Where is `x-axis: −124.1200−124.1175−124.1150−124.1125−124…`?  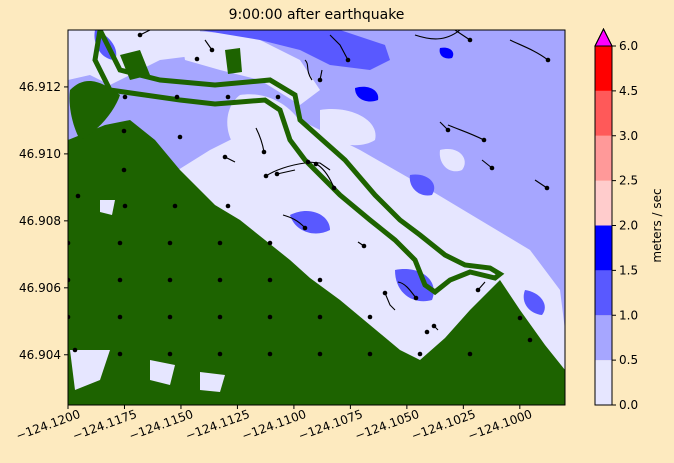
x-axis: −124.1200−124.1175−124.1150−124.1125−124… is located at coordinates (274, 424).